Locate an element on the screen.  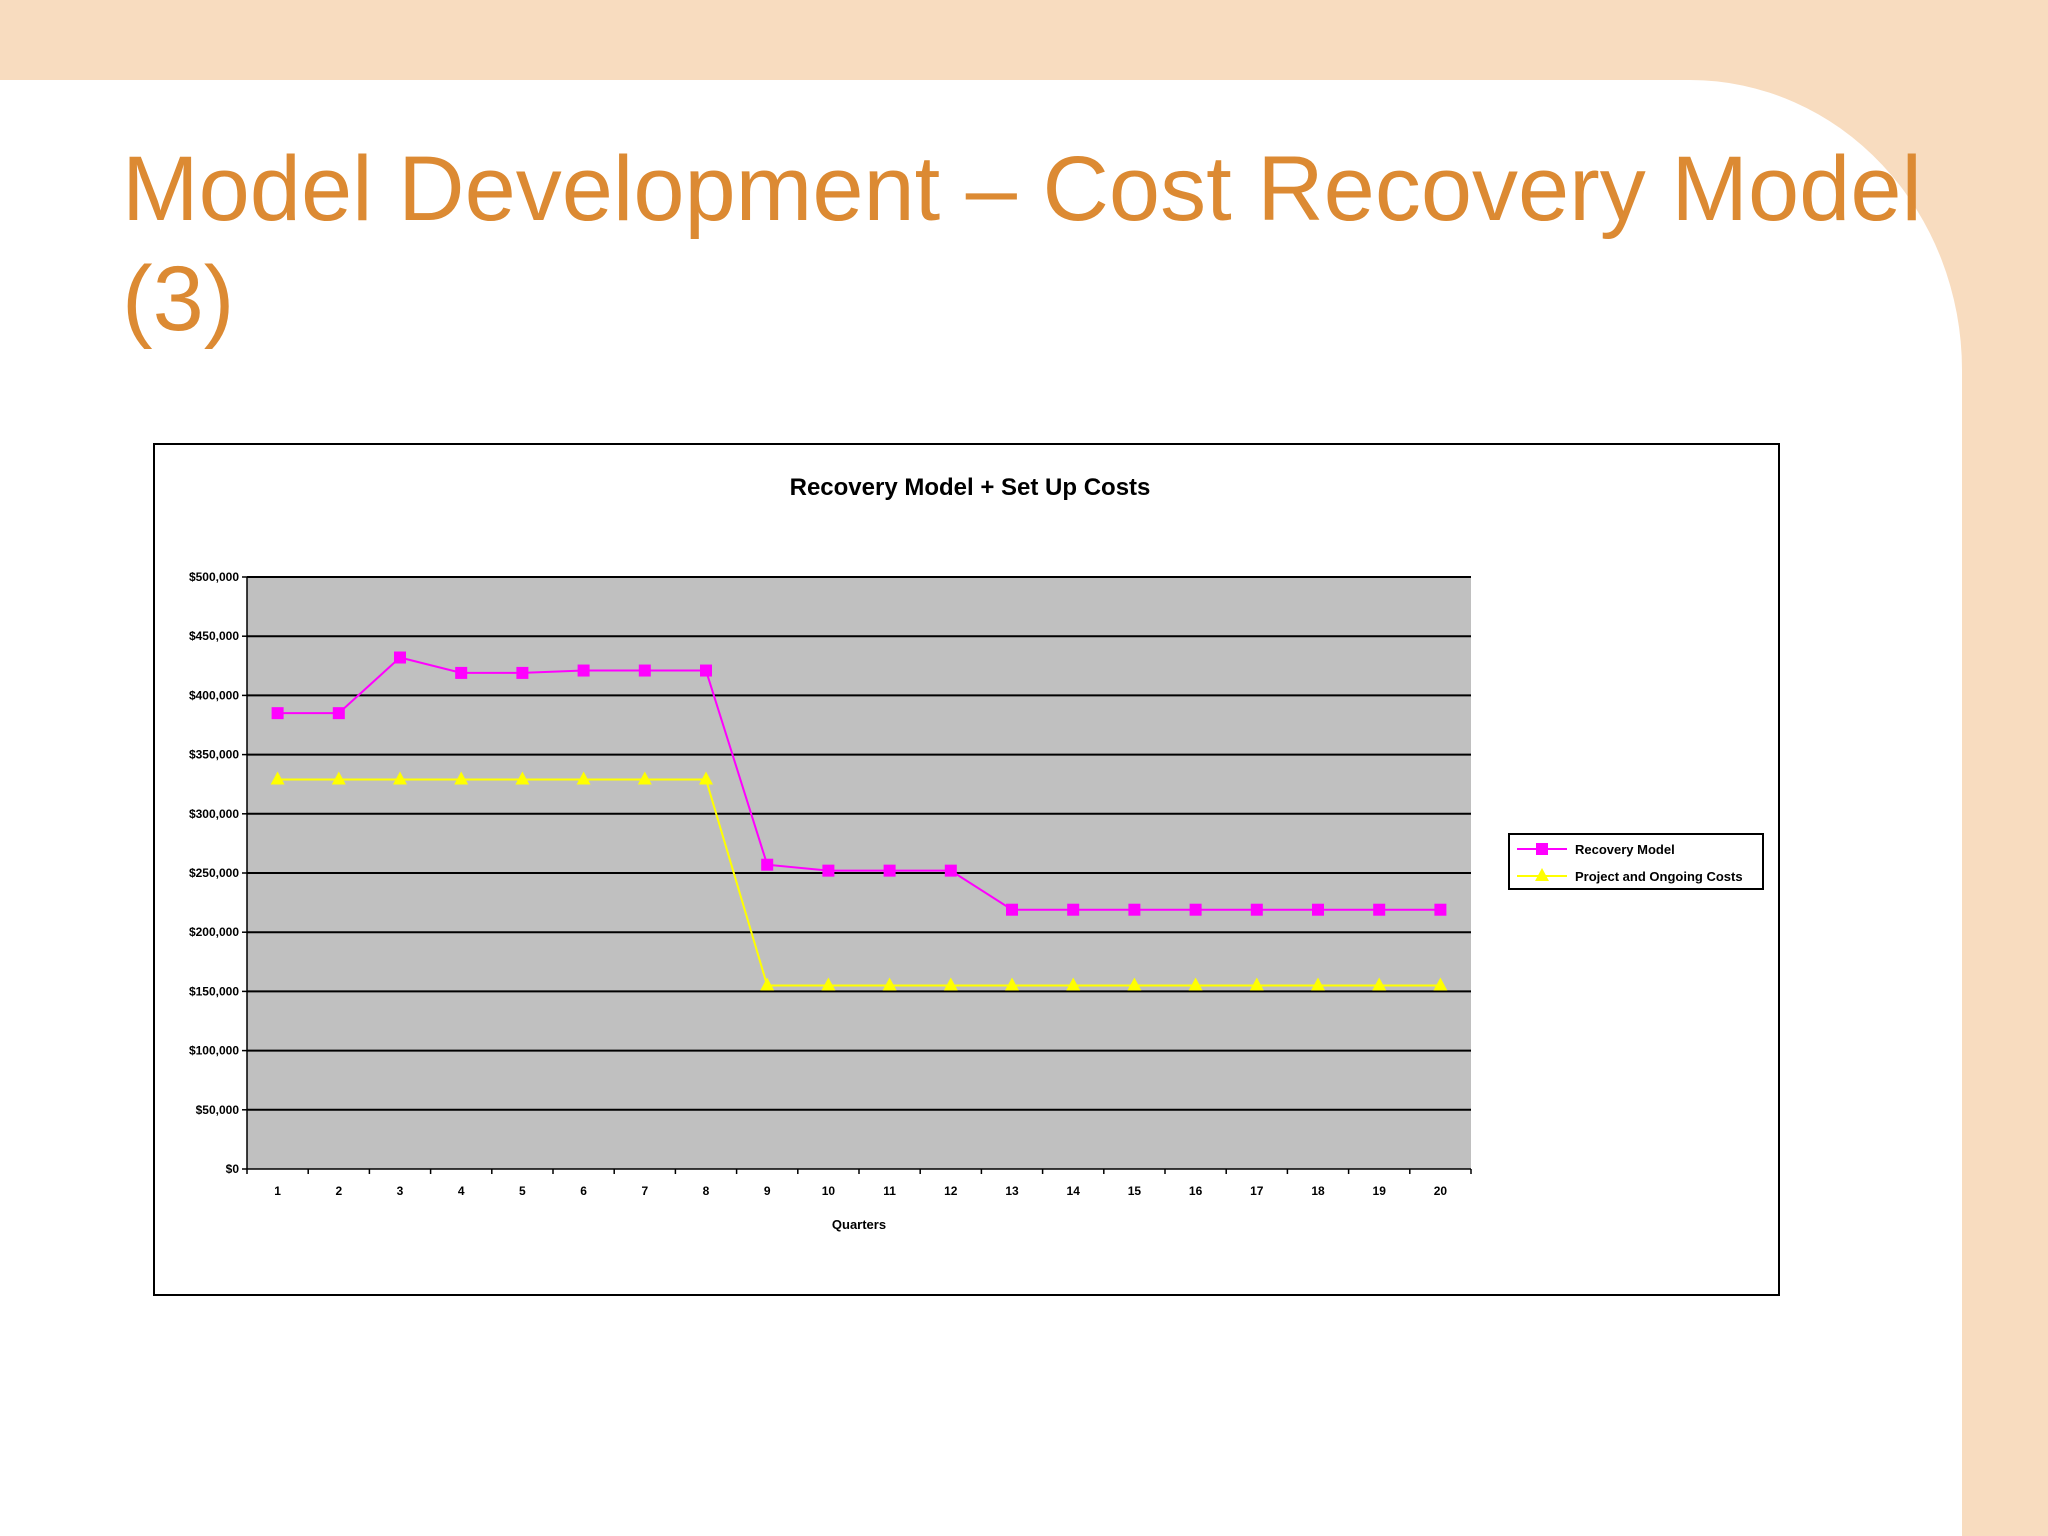
legend-item: Project and Ongoing Costs is located at coordinates (1630, 876).